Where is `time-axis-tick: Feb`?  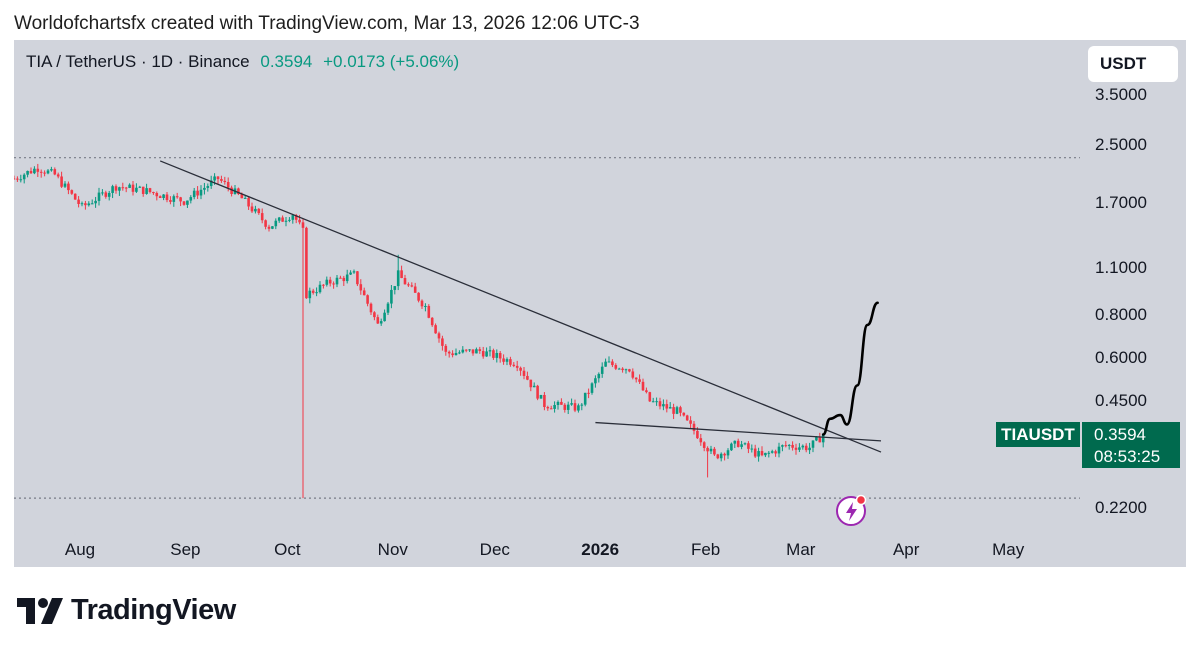
time-axis-tick: Feb is located at coordinates (705, 549).